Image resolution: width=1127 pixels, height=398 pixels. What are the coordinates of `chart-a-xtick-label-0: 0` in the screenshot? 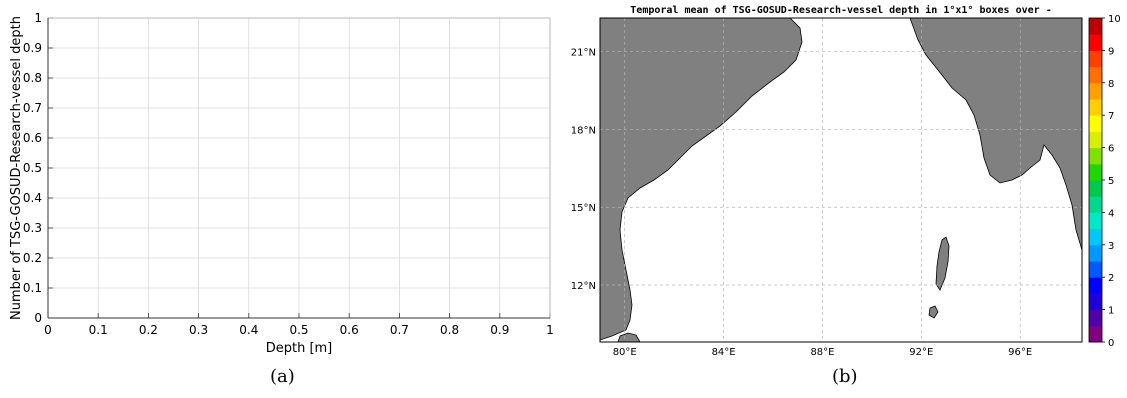 It's located at (48, 330).